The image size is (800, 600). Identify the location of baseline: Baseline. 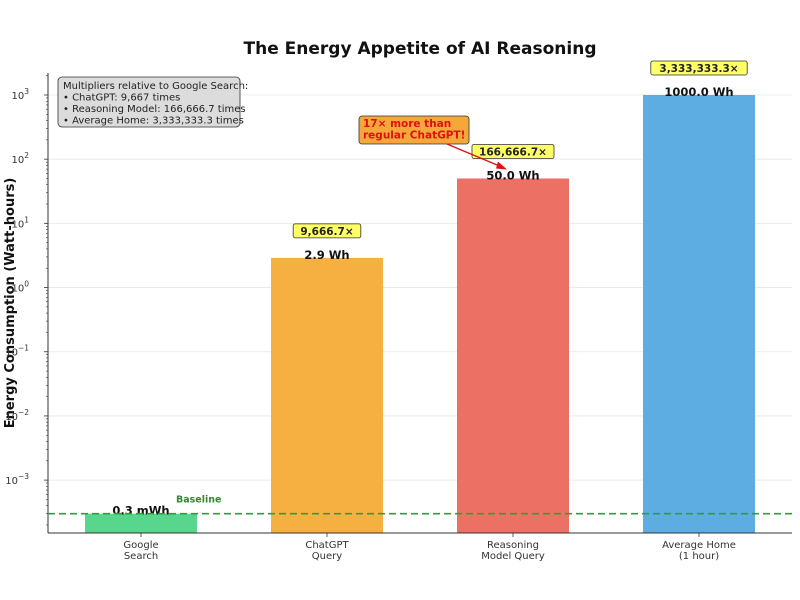
(420, 505).